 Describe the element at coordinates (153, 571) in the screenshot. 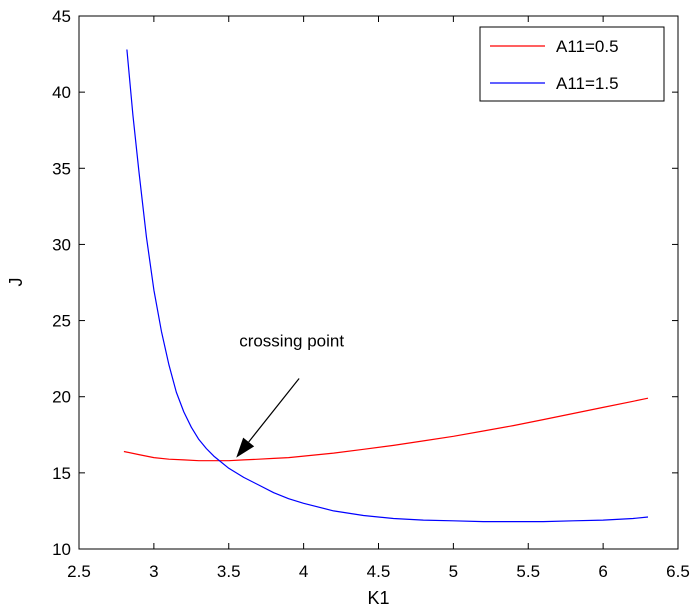

I see `x-tick-label: 3` at that location.